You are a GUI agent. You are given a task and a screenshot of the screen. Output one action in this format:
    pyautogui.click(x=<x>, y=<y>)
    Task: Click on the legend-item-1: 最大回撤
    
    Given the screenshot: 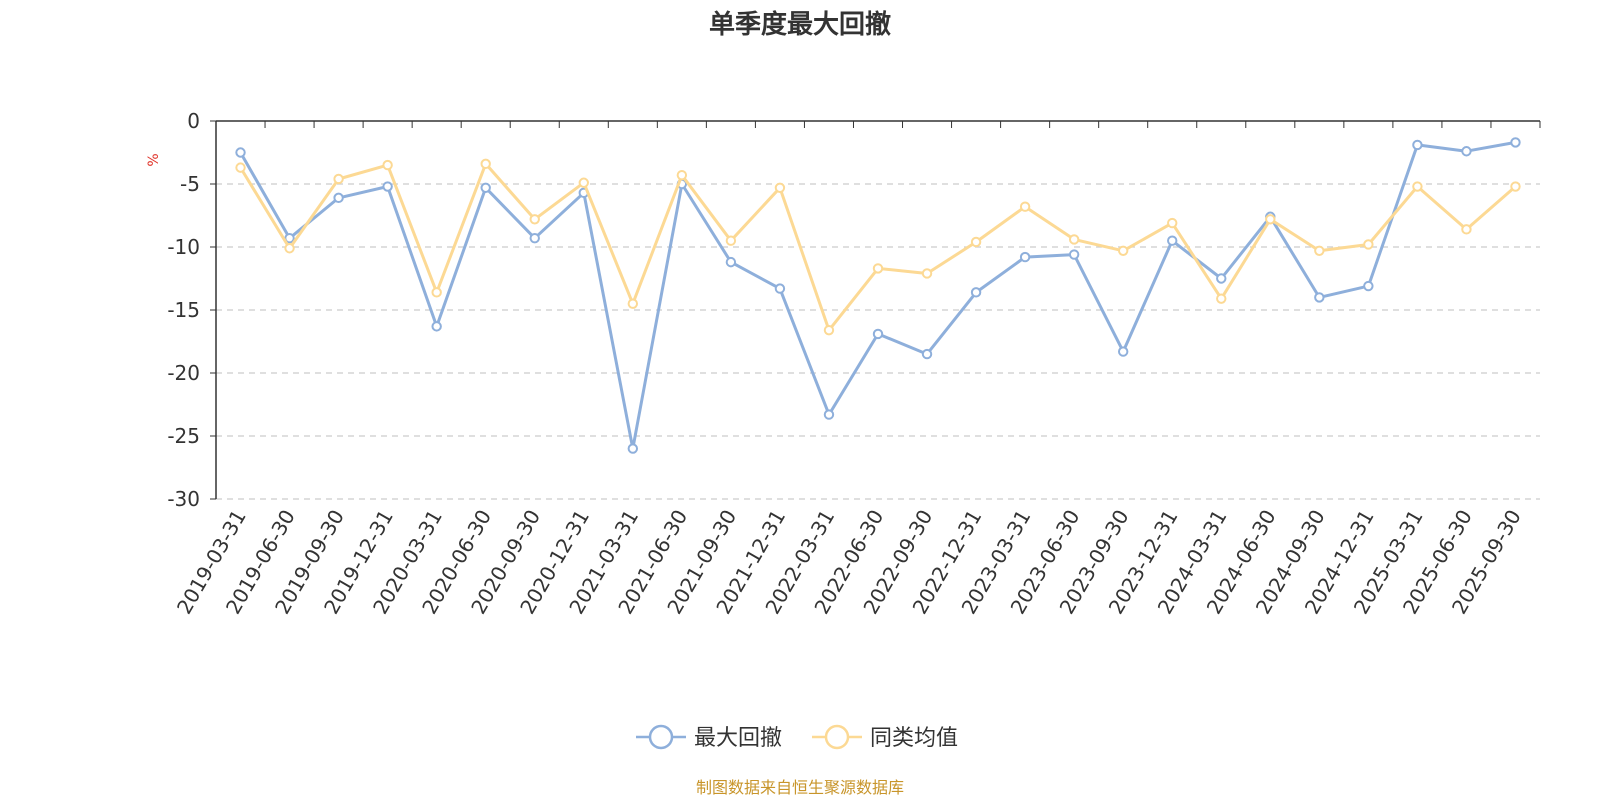 What is the action you would take?
    pyautogui.click(x=709, y=737)
    